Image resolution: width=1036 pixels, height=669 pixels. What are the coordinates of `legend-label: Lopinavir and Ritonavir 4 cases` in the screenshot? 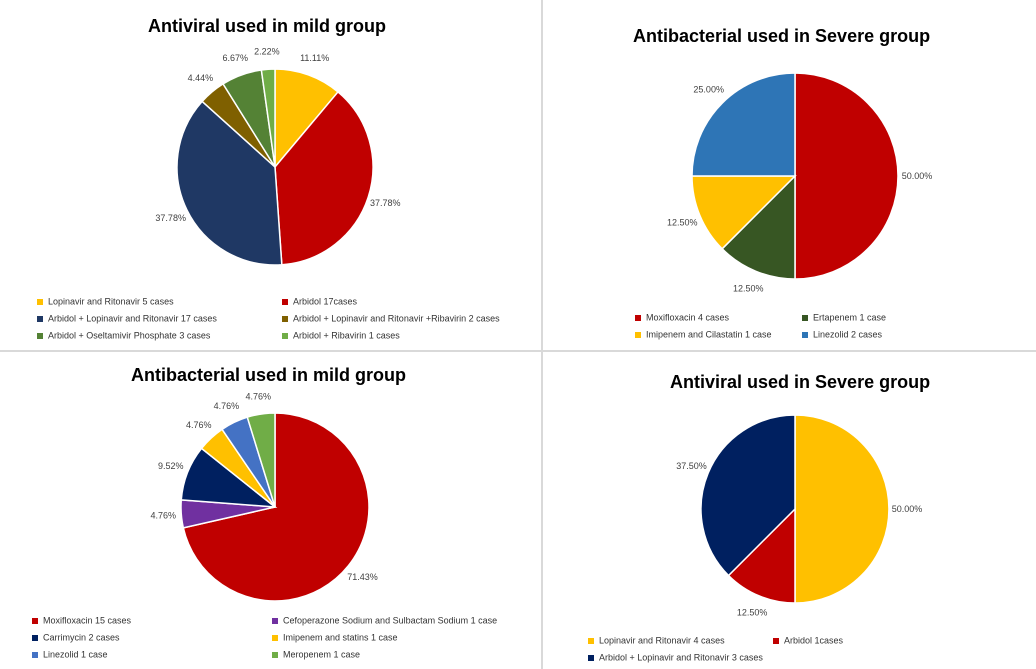 It's located at (662, 640).